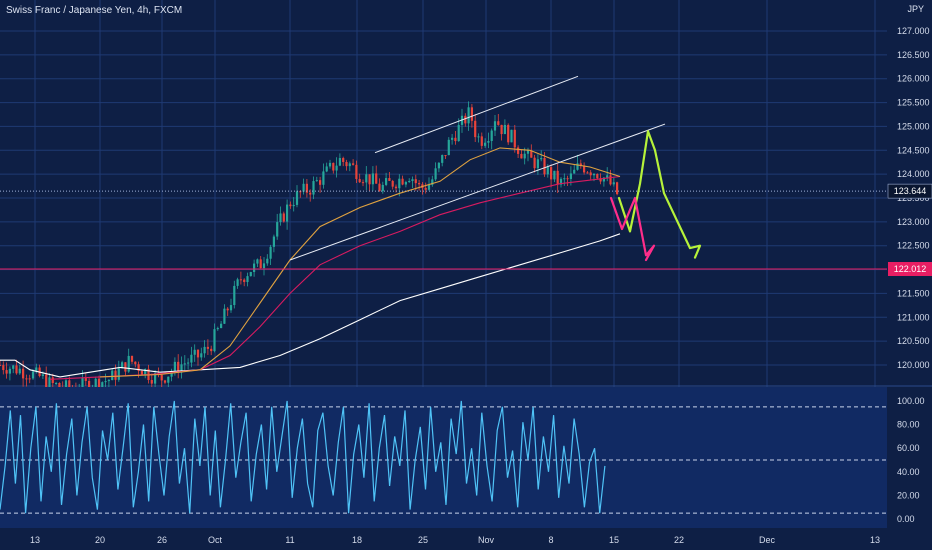 Image resolution: width=932 pixels, height=550 pixels. Describe the element at coordinates (679, 540) in the screenshot. I see `x-tick-label: 22` at that location.